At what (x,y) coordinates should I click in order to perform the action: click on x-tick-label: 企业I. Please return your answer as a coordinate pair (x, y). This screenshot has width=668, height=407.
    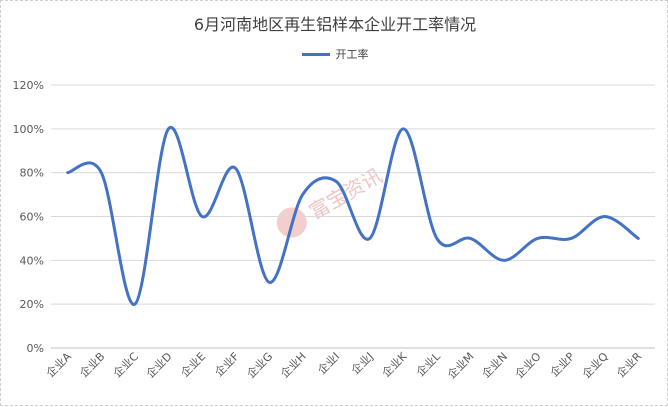
    Looking at the image, I should click on (329, 363).